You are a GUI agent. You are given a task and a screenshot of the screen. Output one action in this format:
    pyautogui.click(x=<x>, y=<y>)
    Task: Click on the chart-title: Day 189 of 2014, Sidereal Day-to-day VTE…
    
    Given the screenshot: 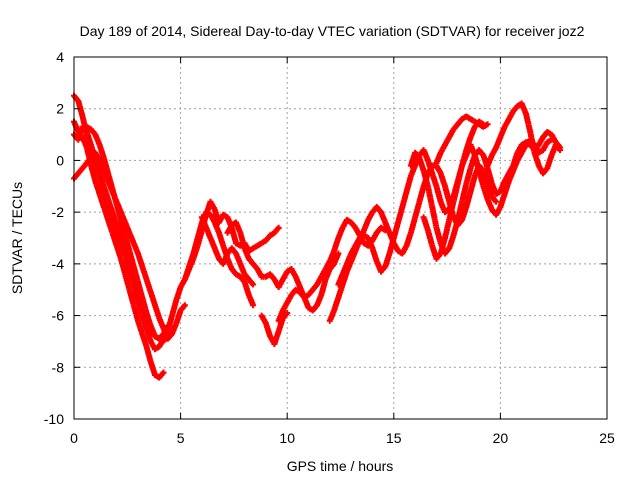 What is the action you would take?
    pyautogui.click(x=332, y=31)
    